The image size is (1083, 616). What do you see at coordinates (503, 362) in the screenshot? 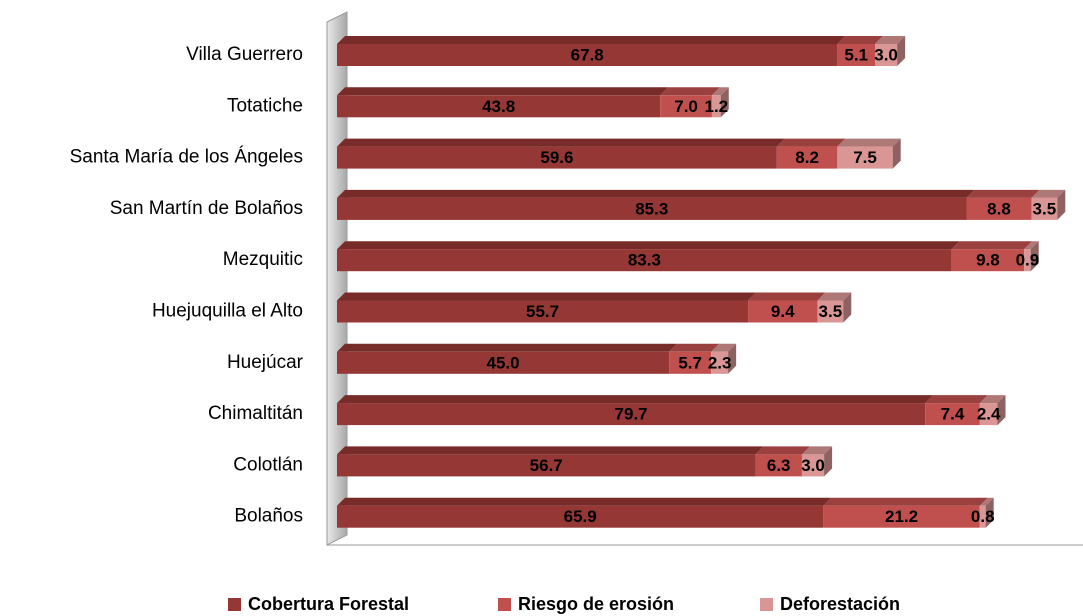
I see `value-label: 45.0` at bounding box center [503, 362].